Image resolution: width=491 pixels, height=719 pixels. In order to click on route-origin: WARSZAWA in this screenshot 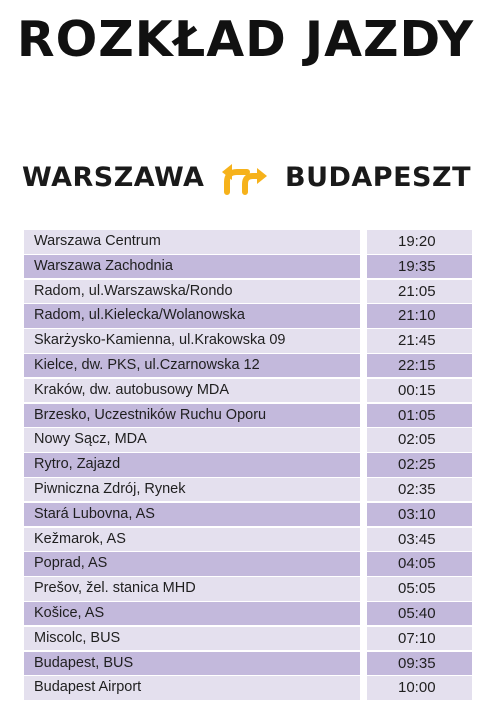, I will do `click(113, 177)`.